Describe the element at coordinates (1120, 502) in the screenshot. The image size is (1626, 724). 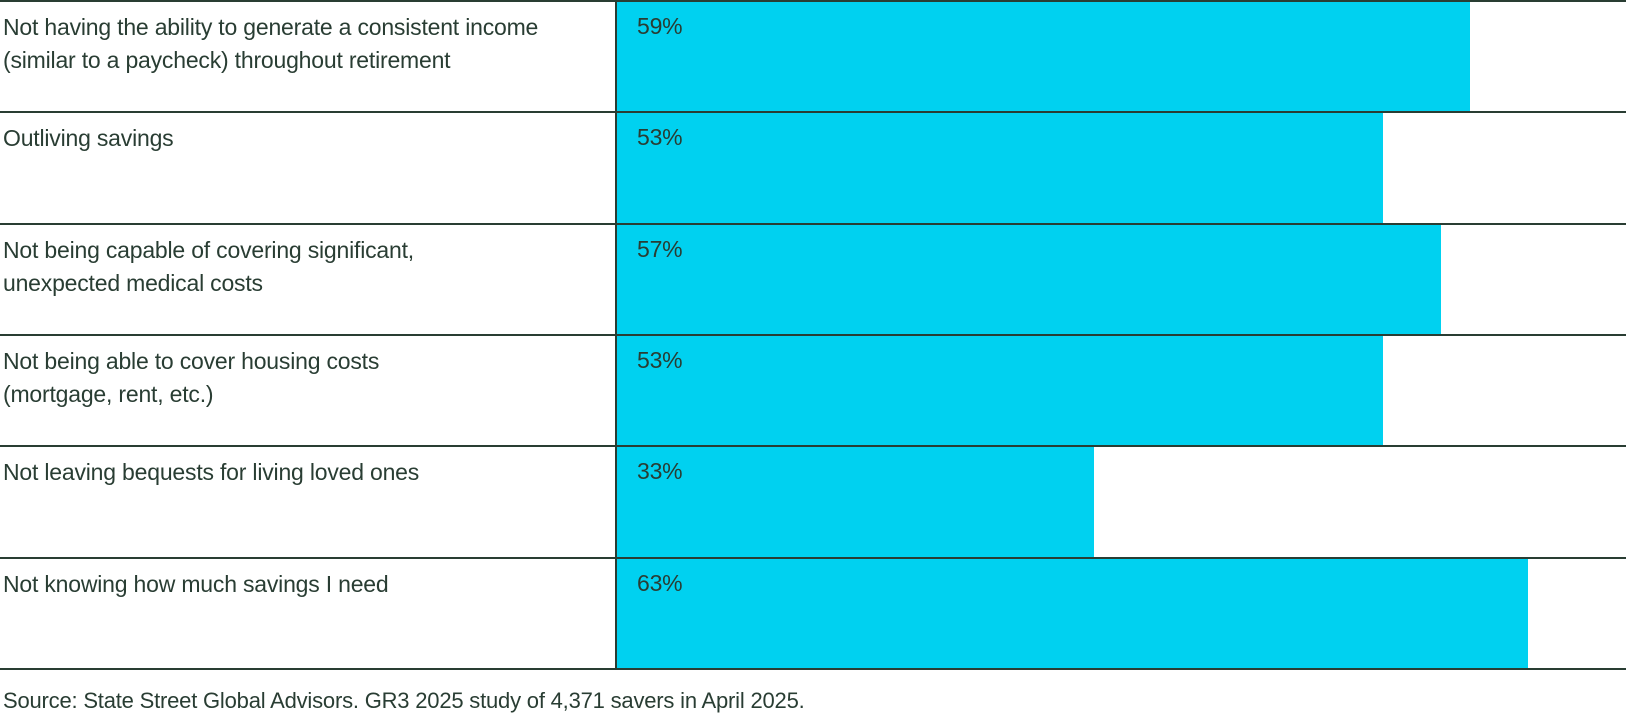
I see `bar-track: 33%` at that location.